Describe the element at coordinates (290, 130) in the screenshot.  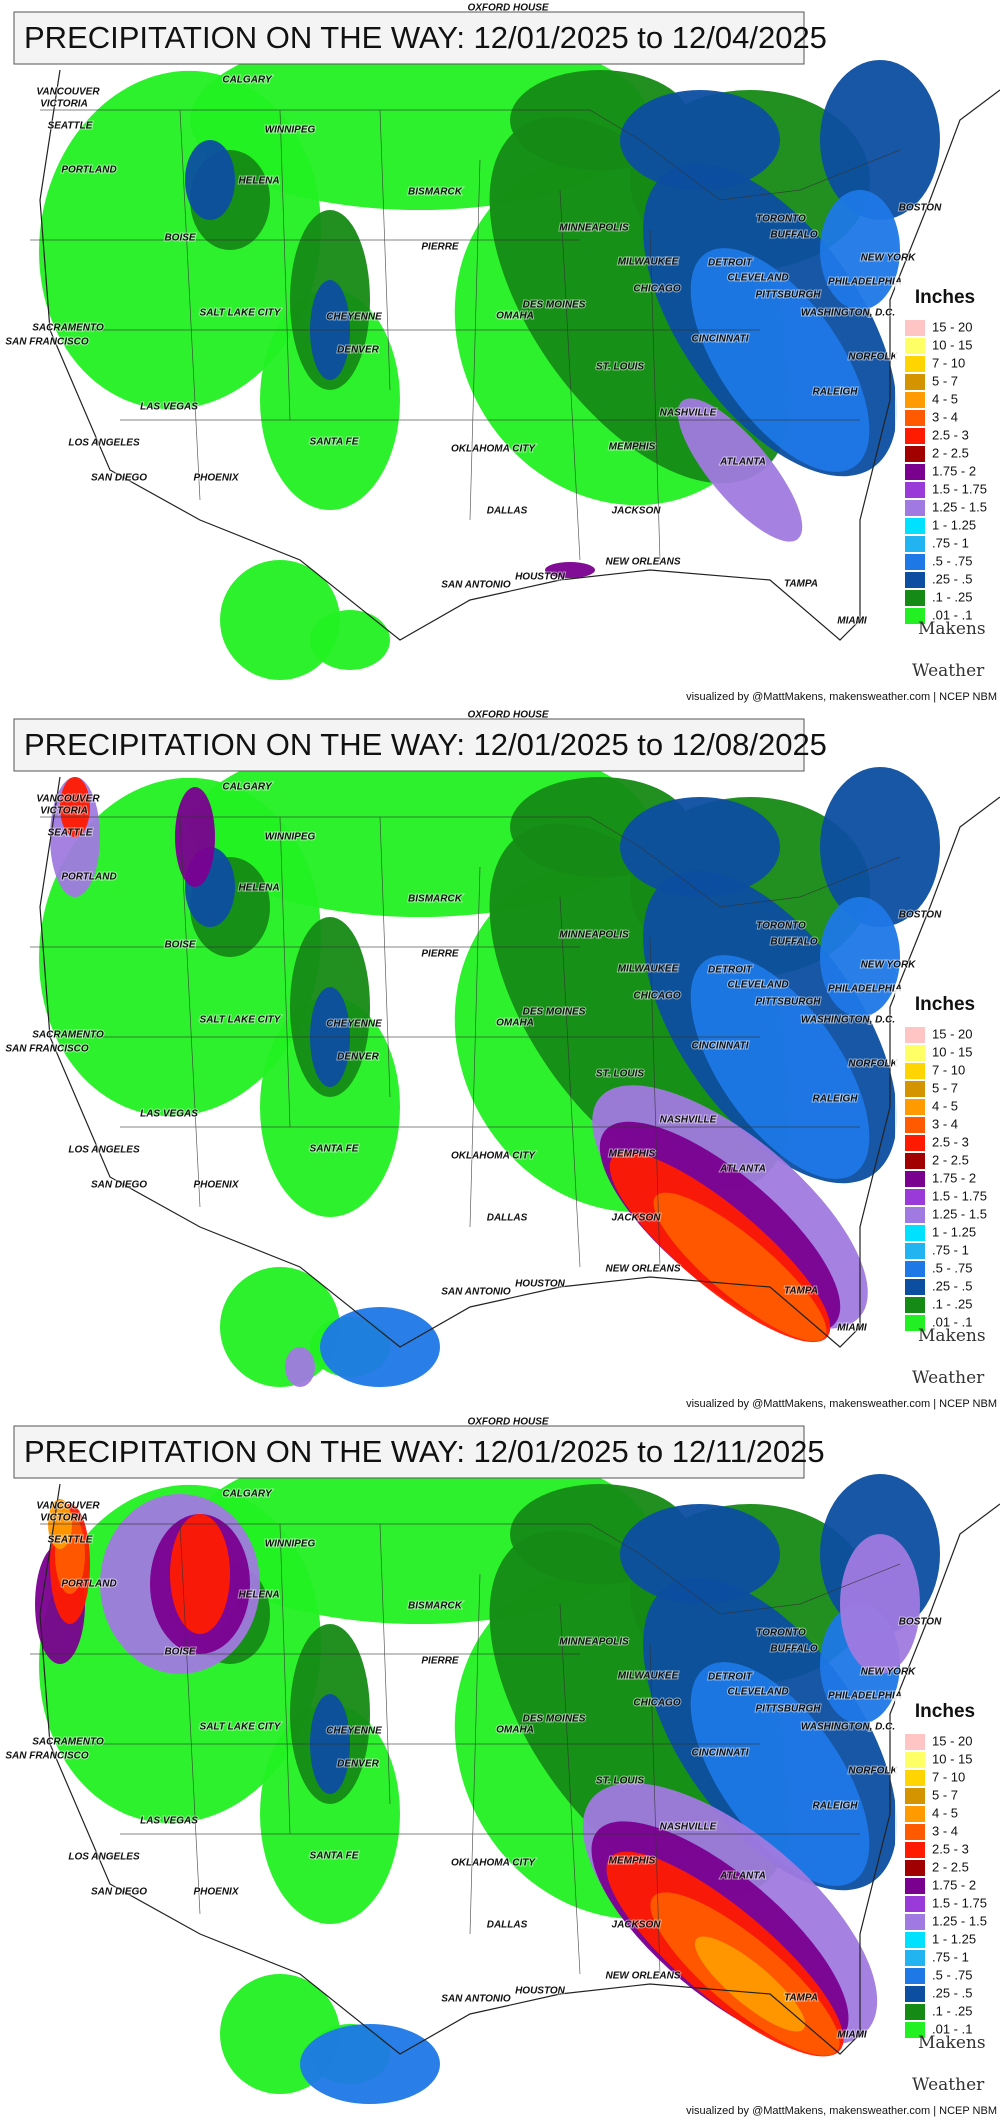
I see `city-label: WINNIPEG` at that location.